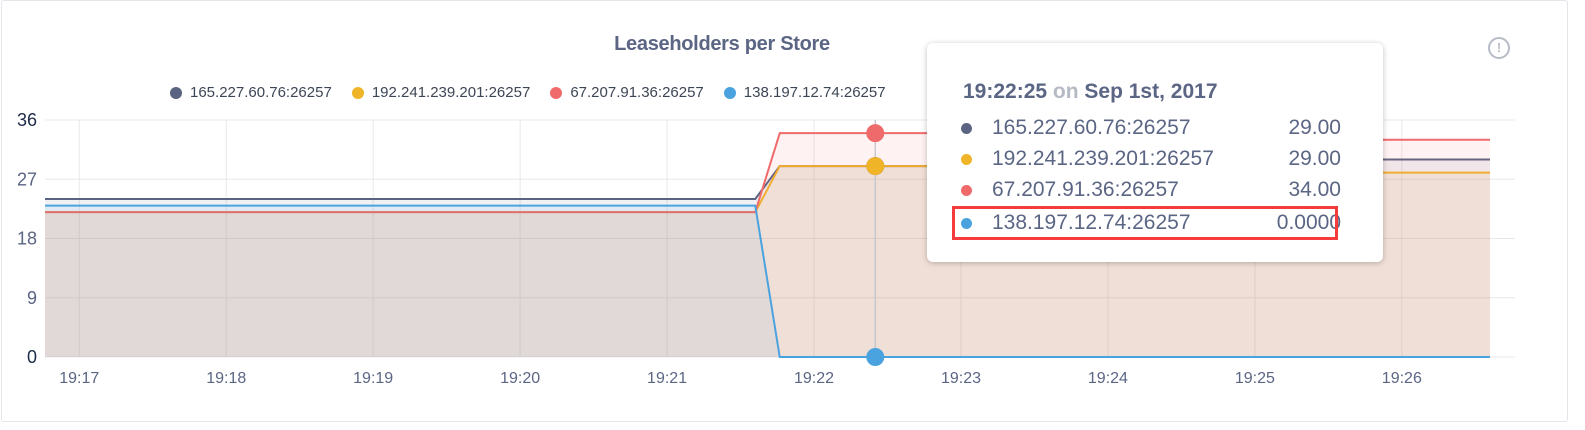 Image resolution: width=1585 pixels, height=430 pixels. Describe the element at coordinates (32, 357) in the screenshot. I see `y-tick-label: 0` at that location.